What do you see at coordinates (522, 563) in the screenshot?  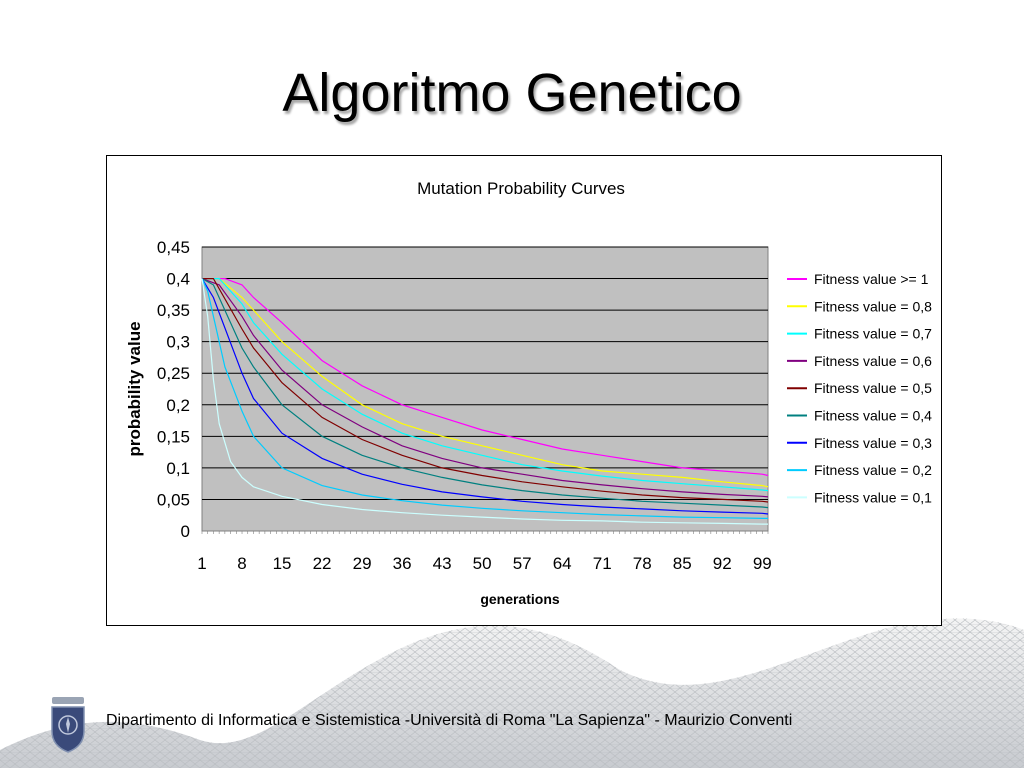 I see `x-tick-label: 57` at bounding box center [522, 563].